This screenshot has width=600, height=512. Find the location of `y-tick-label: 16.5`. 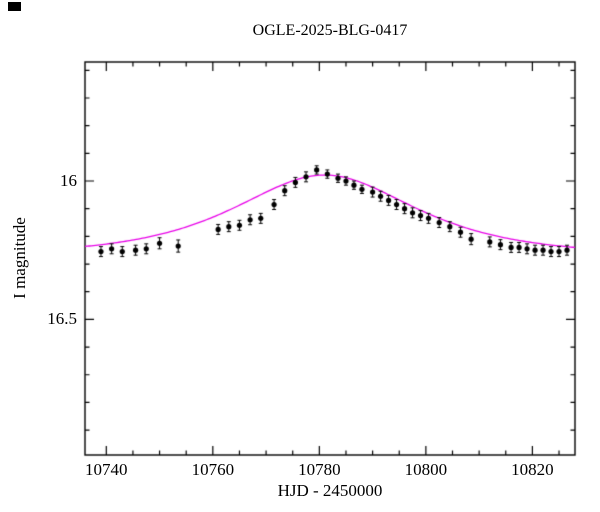

y-tick-label: 16.5 is located at coordinates (62, 319).